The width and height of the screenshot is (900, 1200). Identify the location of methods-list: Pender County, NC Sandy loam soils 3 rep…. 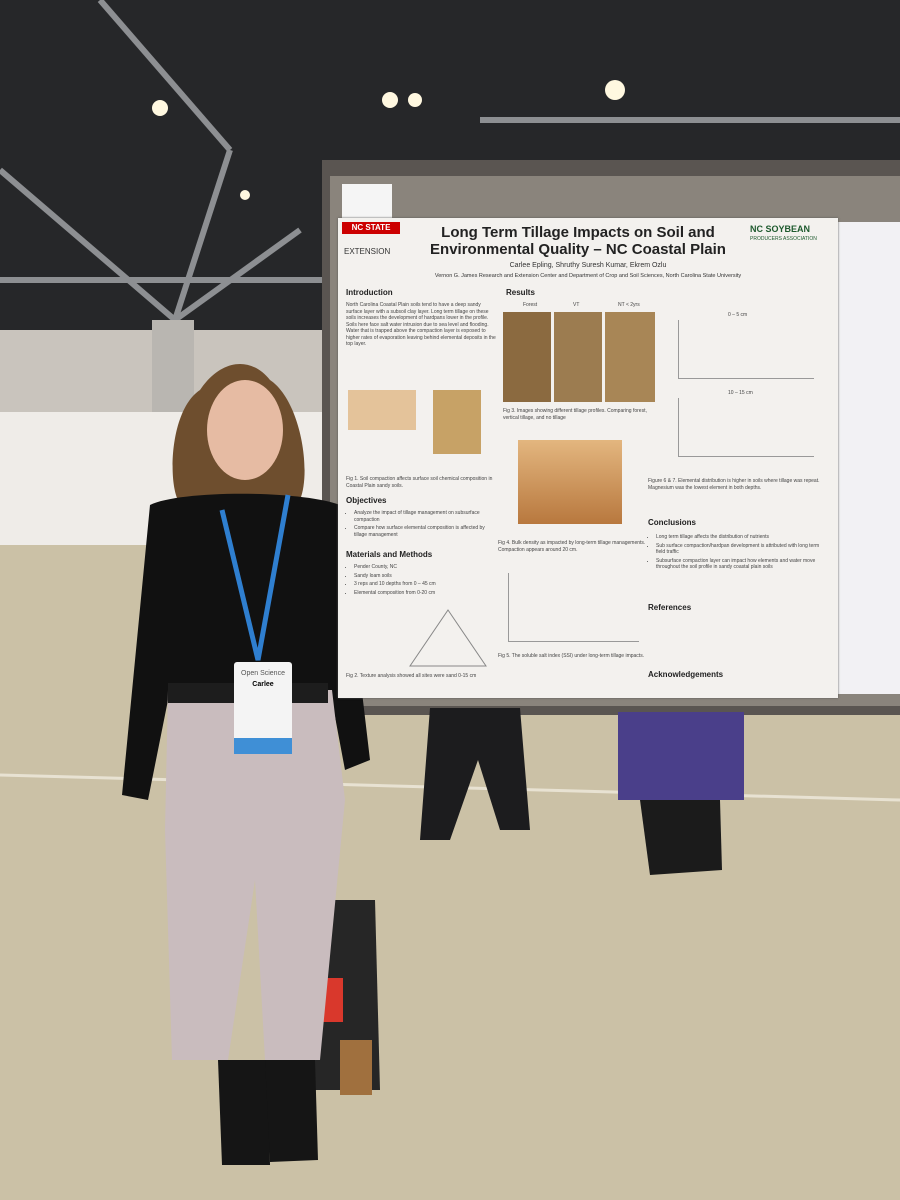
(422, 581).